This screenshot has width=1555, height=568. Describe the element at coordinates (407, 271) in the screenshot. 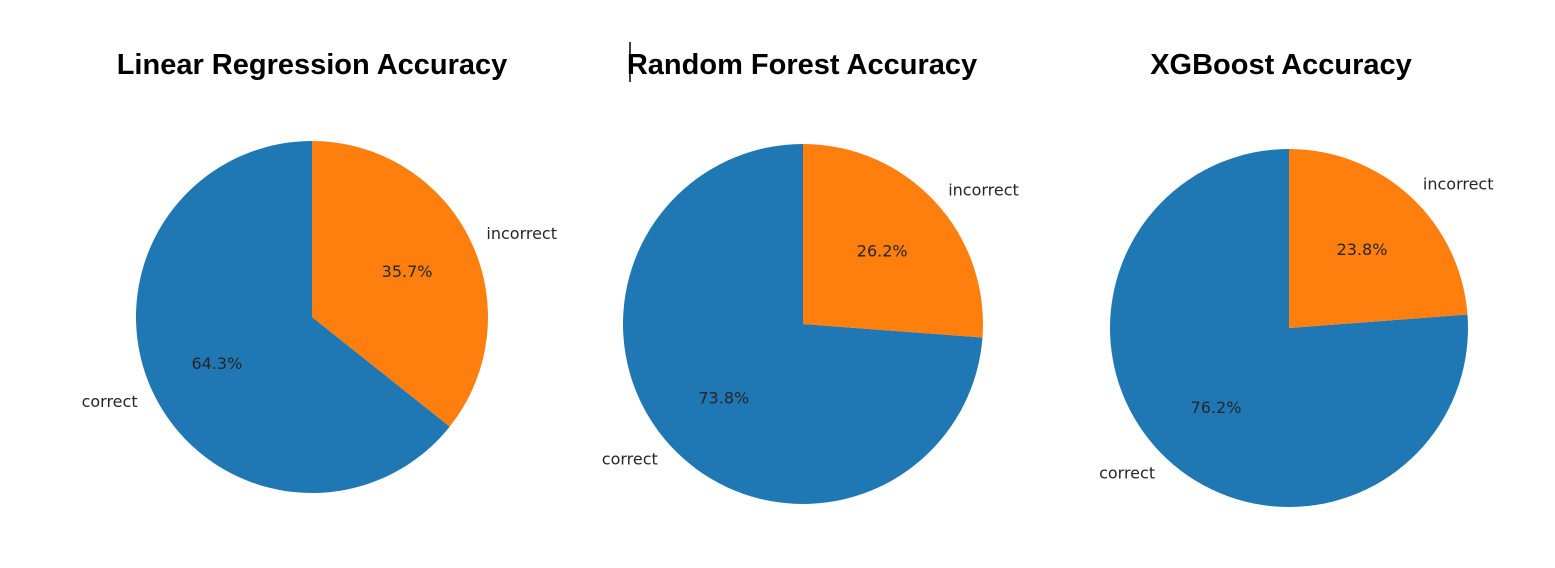

I see `pie-slice-value-label: 35.7%` at that location.